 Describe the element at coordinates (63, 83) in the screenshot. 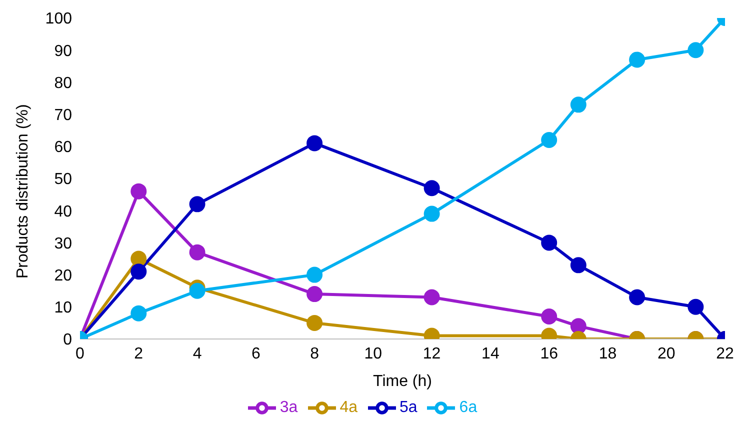

I see `y-tick-label: 80` at that location.